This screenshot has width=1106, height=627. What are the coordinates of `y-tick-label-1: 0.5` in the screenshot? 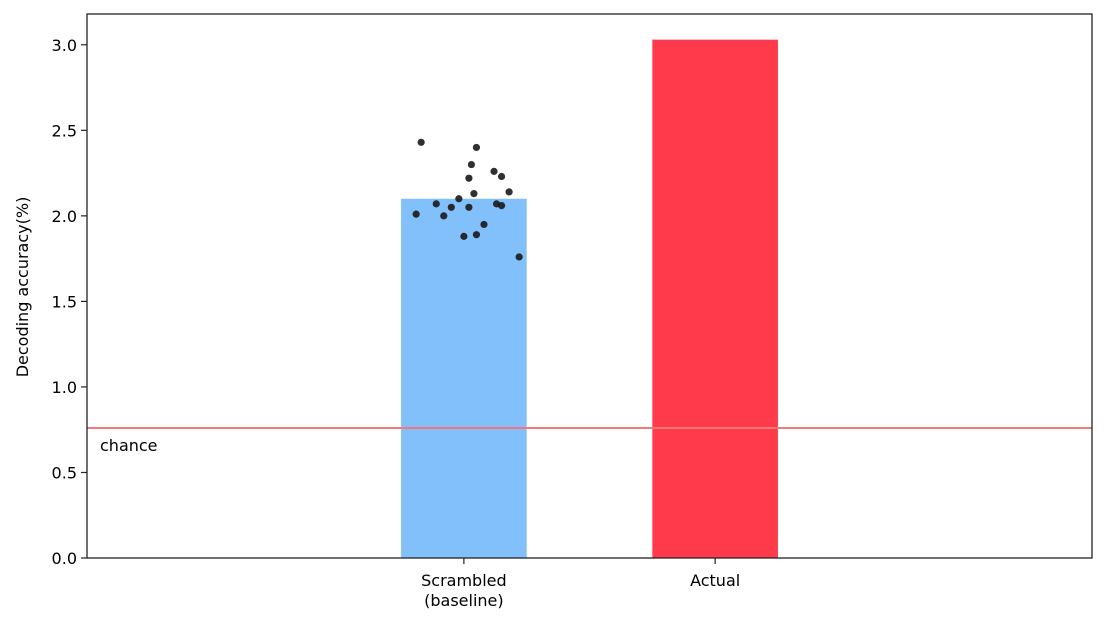 It's located at (64, 472).